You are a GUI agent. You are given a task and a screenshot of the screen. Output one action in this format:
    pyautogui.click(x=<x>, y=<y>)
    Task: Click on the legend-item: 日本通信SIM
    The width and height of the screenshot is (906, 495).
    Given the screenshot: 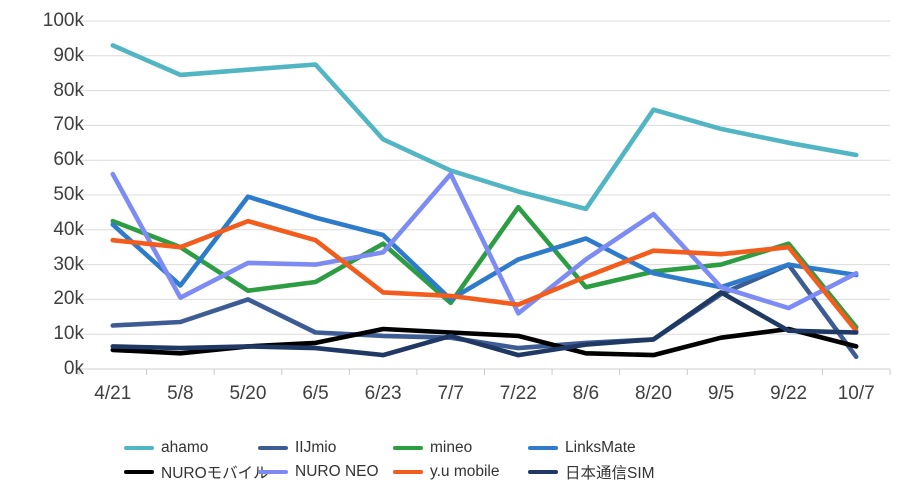 What is the action you would take?
    pyautogui.click(x=591, y=472)
    